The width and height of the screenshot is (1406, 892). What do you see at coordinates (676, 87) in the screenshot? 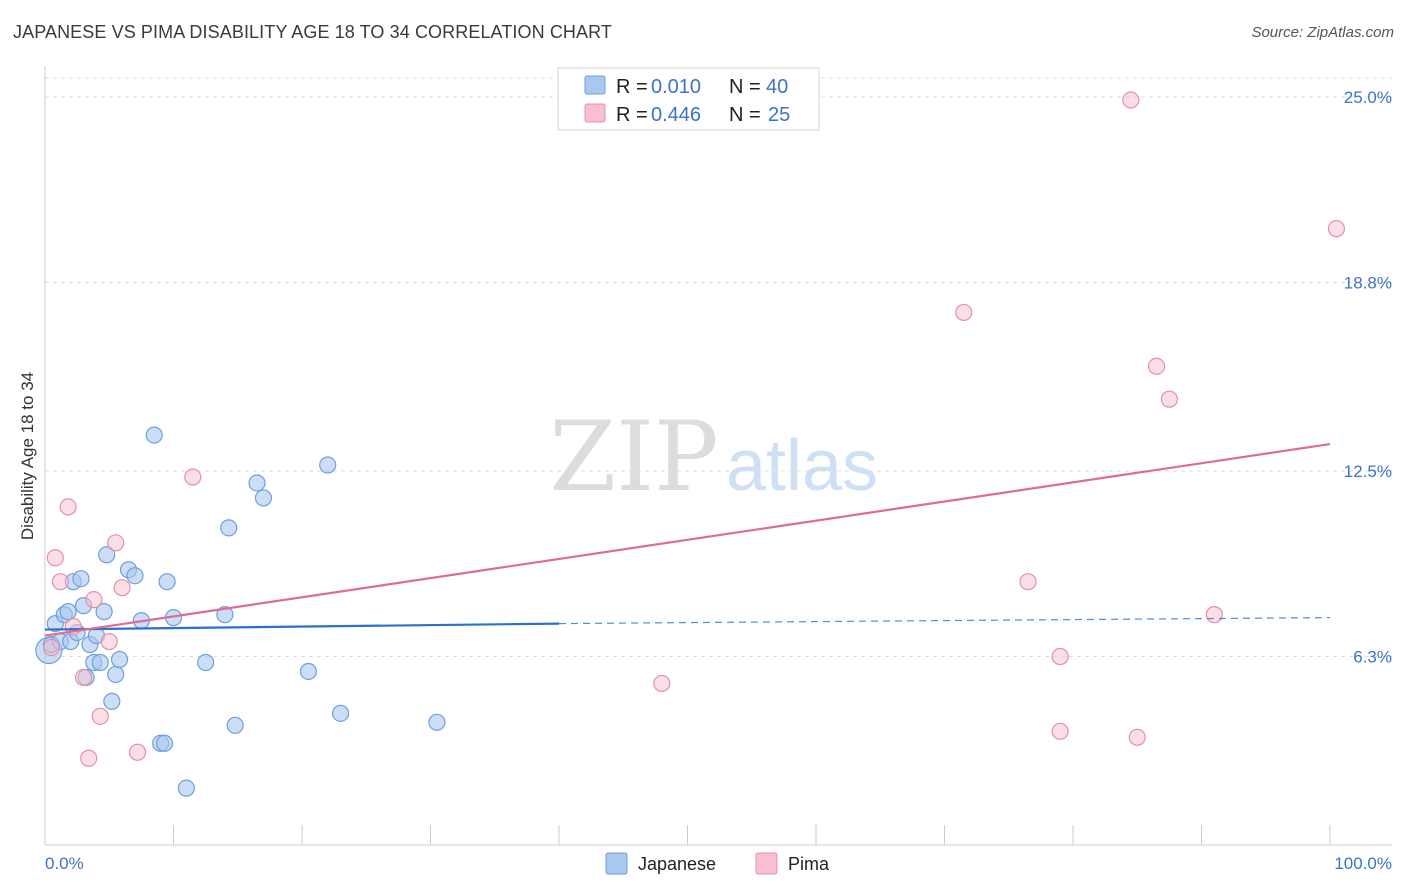
I see `legend-r-value-japanese: 0.010` at bounding box center [676, 87].